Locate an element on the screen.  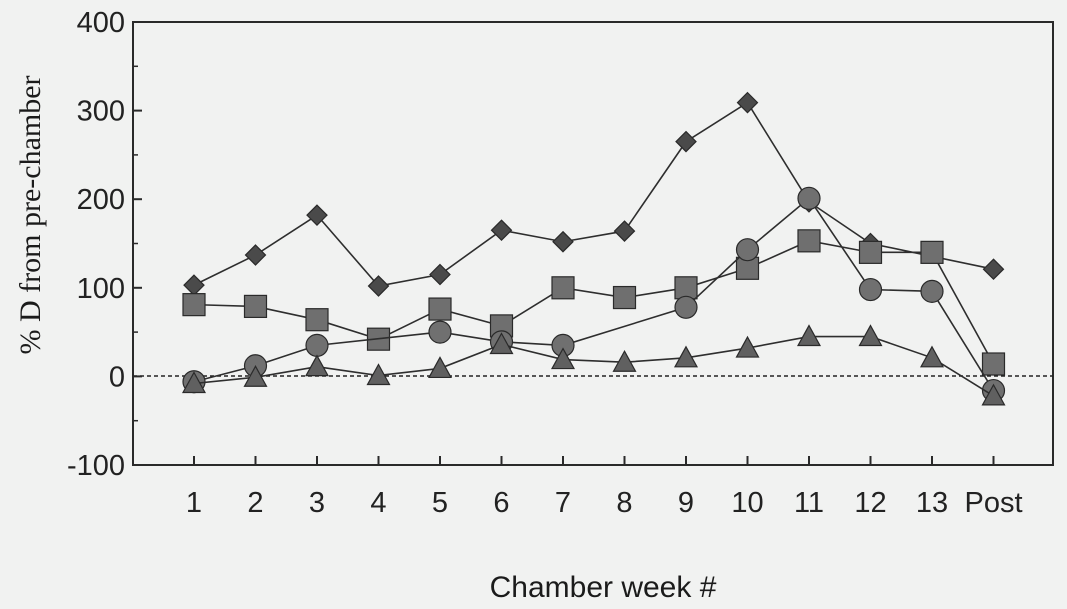
x-tick-label: 12 is located at coordinates (870, 503).